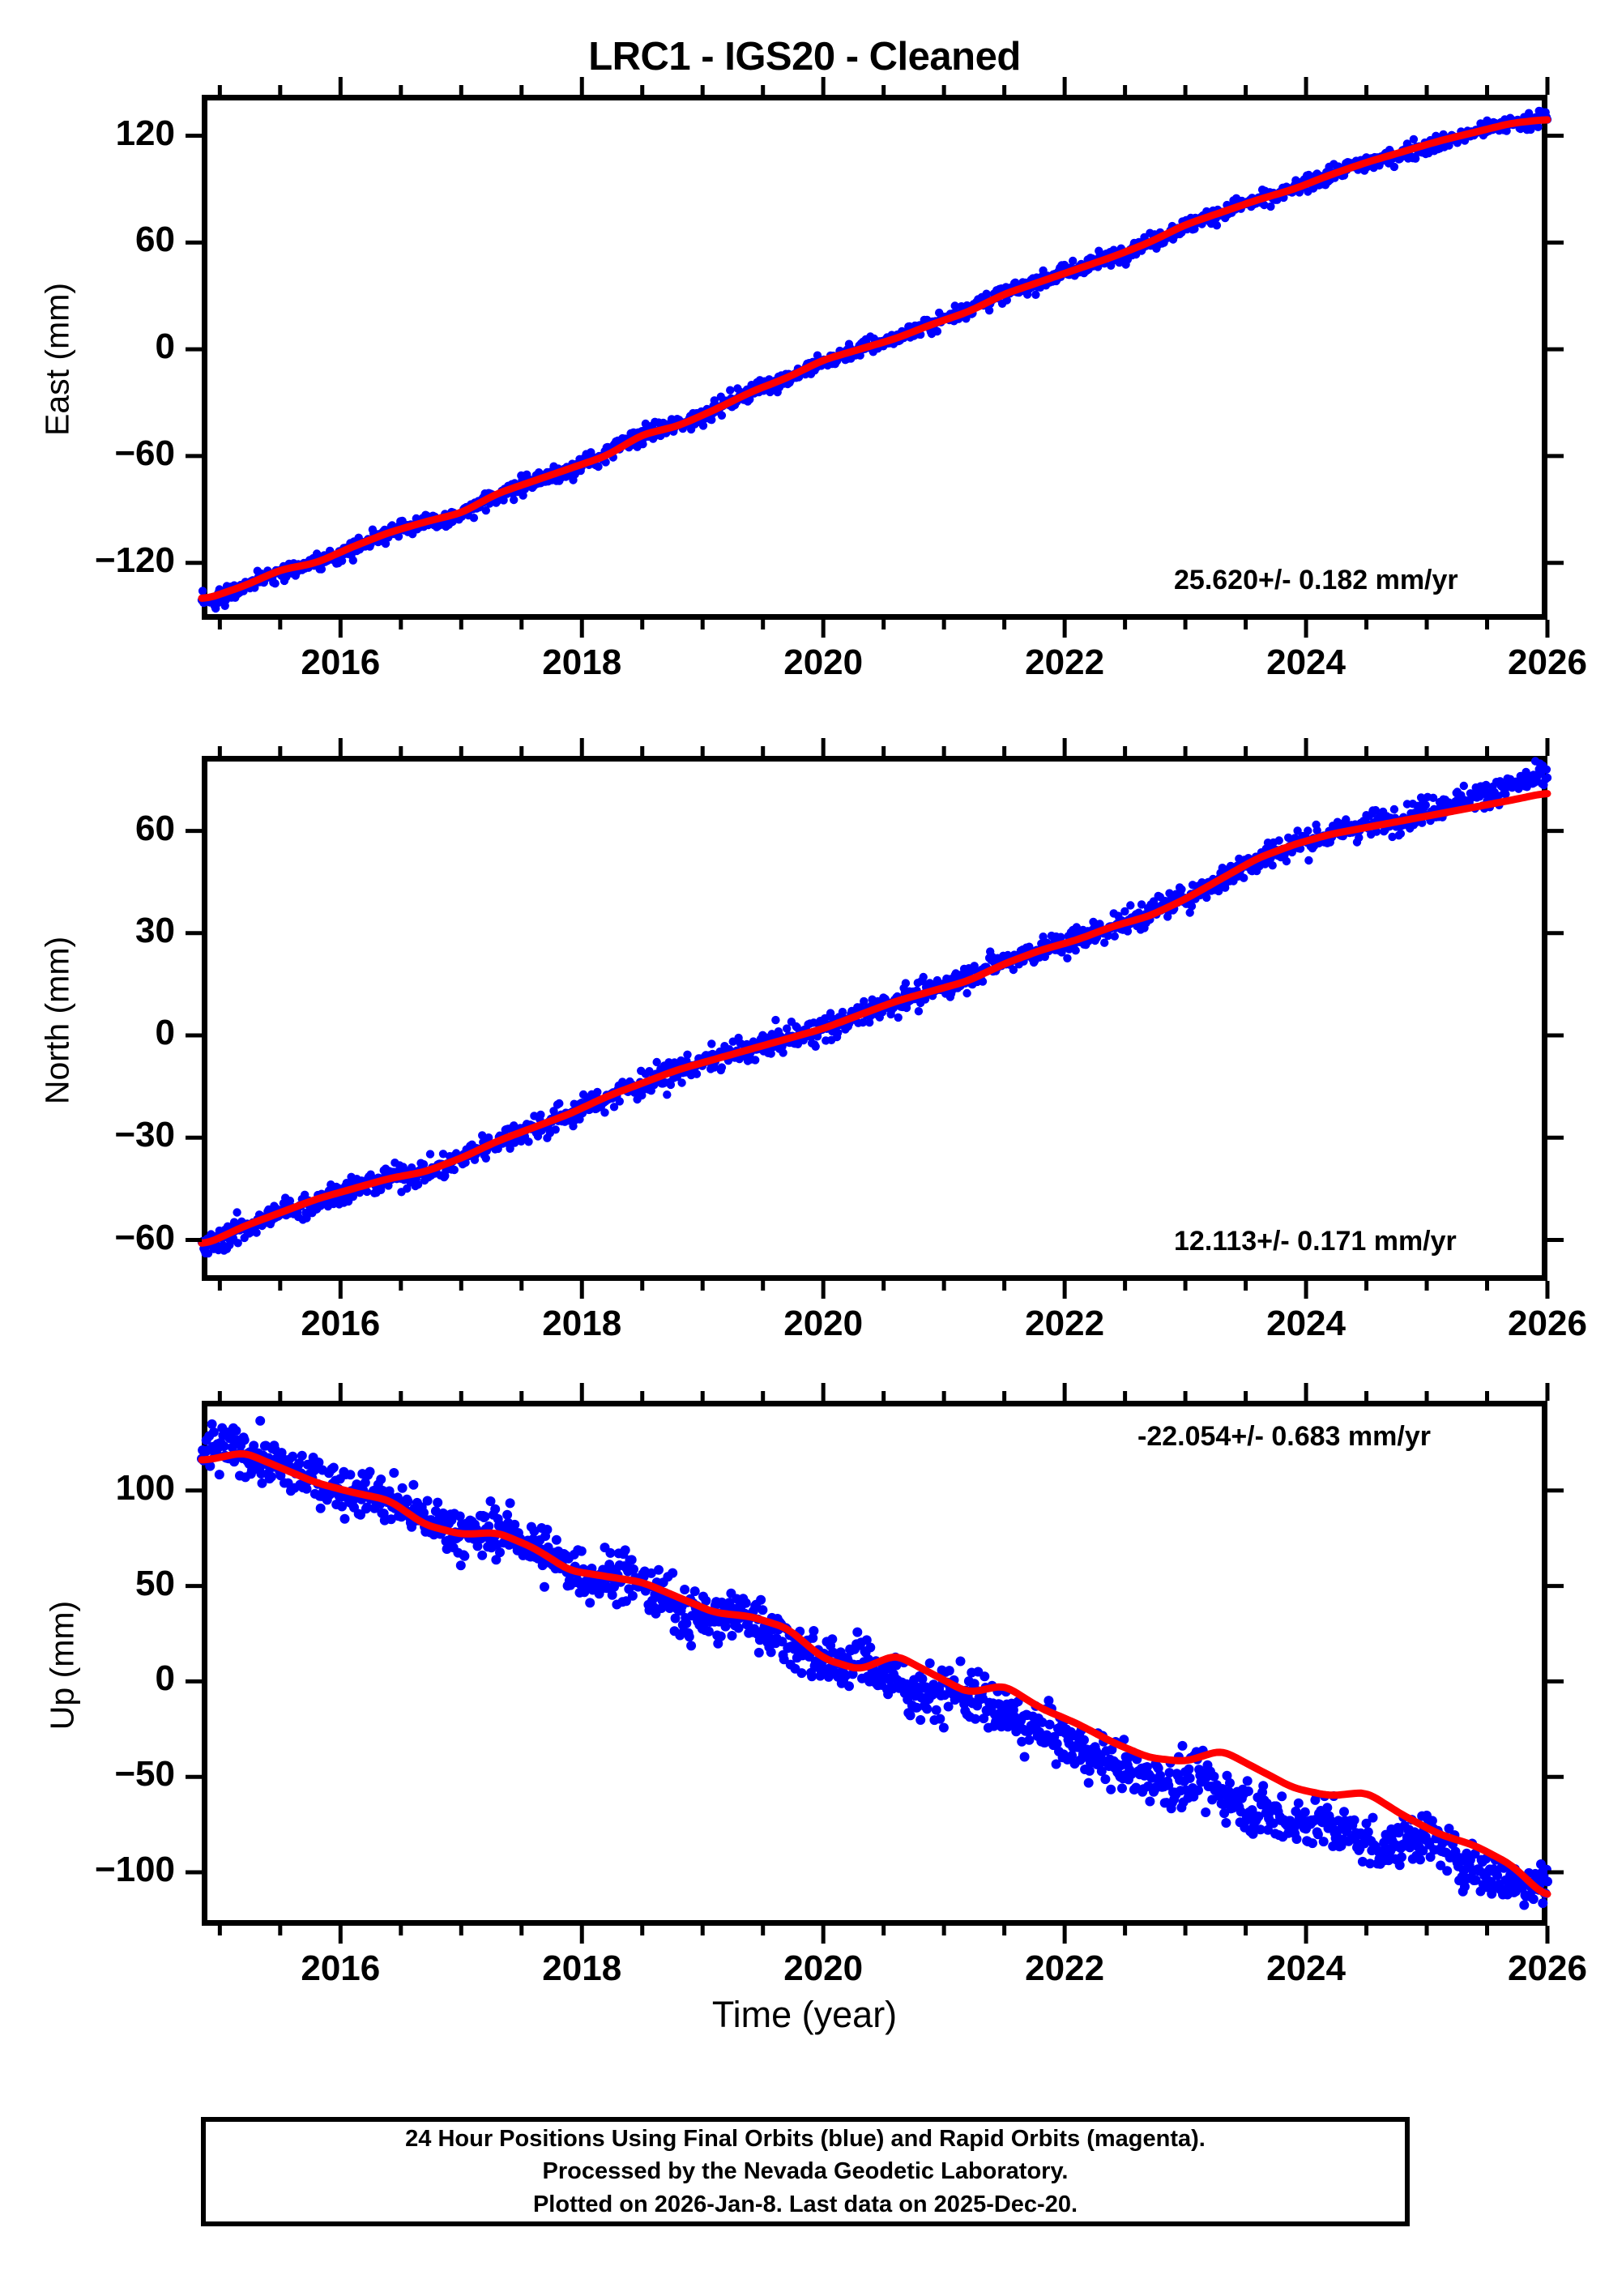  I want to click on y-tick-label: 30, so click(155, 930).